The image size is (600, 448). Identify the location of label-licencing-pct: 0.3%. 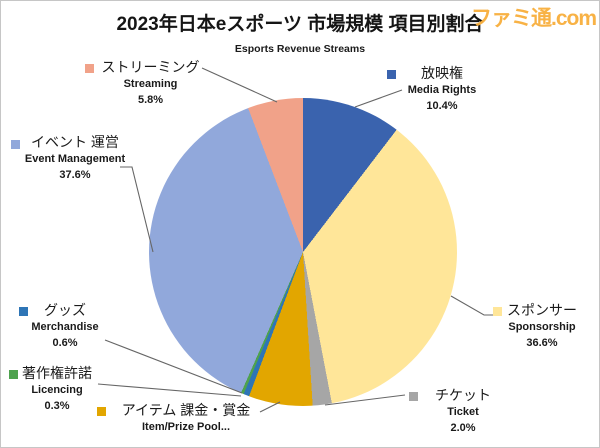
(57, 406).